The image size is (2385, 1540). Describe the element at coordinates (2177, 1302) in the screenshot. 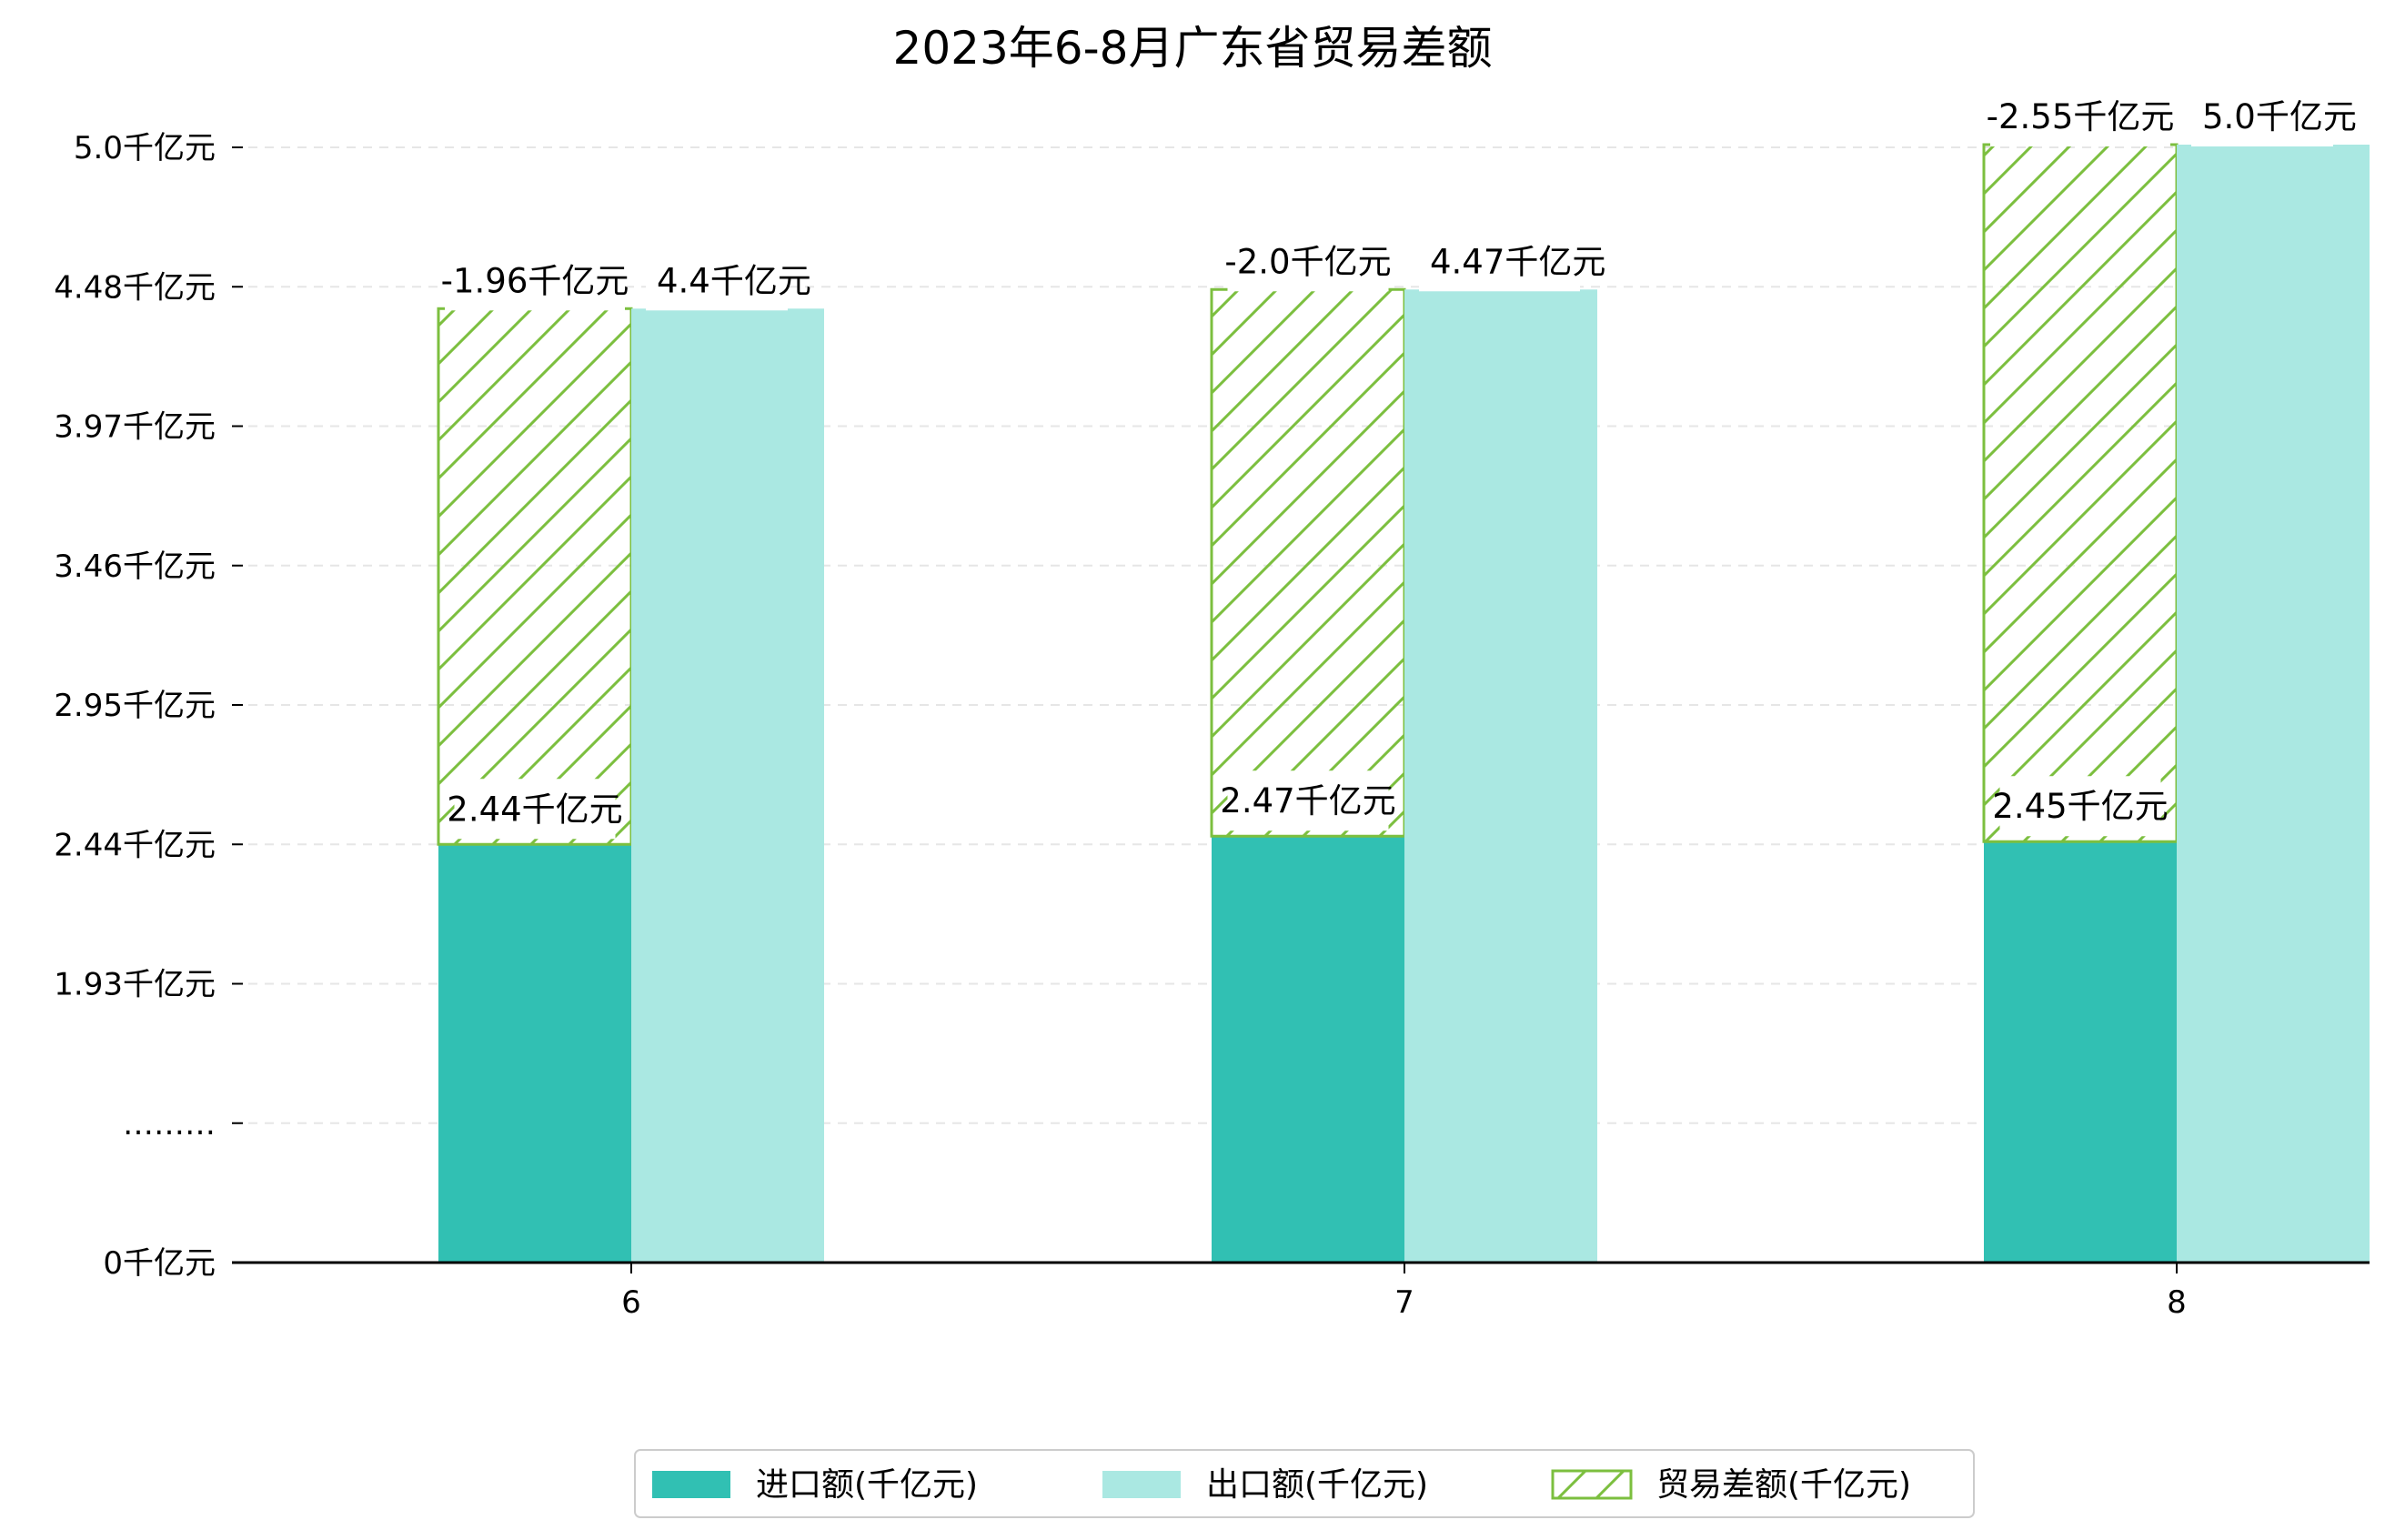

I see `x-tick-label: 8` at that location.